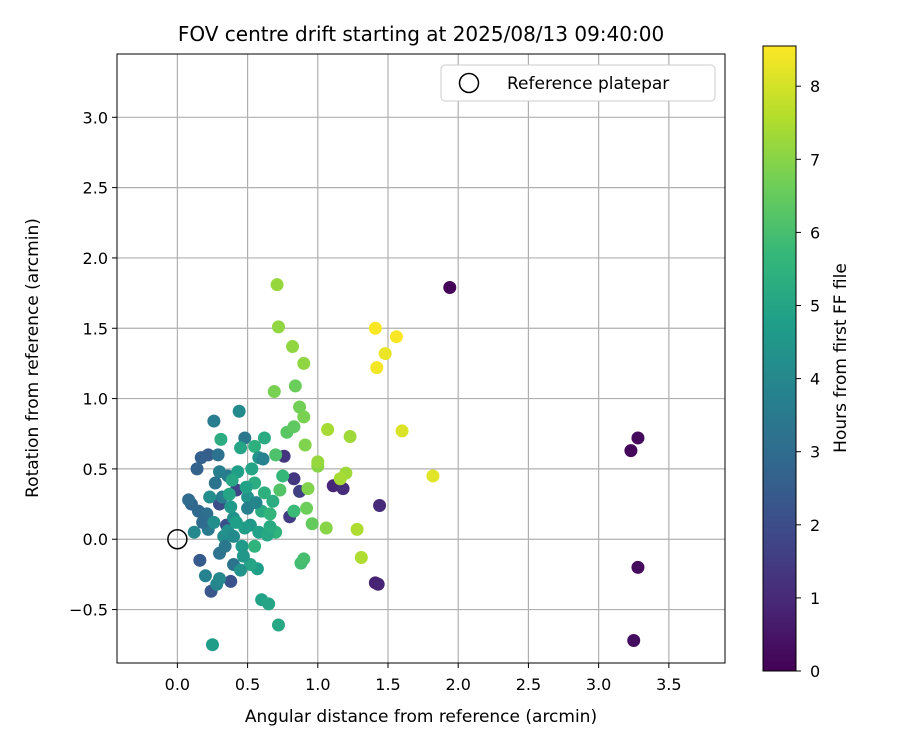 The image size is (900, 750). I want to click on x-axis-label: Angular distance from reference (arcmin), so click(421, 717).